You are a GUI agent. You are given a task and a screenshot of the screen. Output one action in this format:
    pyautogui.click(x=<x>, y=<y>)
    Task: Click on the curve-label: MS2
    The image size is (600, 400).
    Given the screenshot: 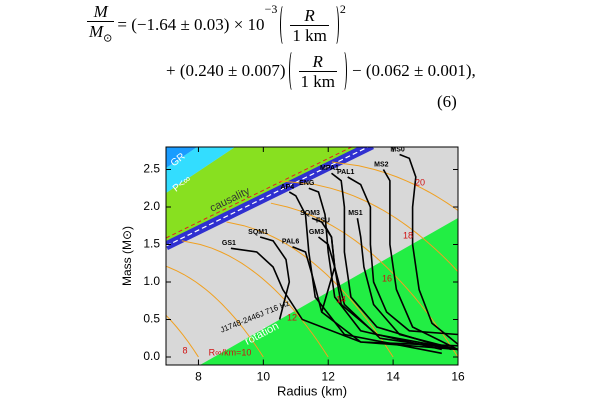 What is the action you would take?
    pyautogui.click(x=381, y=164)
    